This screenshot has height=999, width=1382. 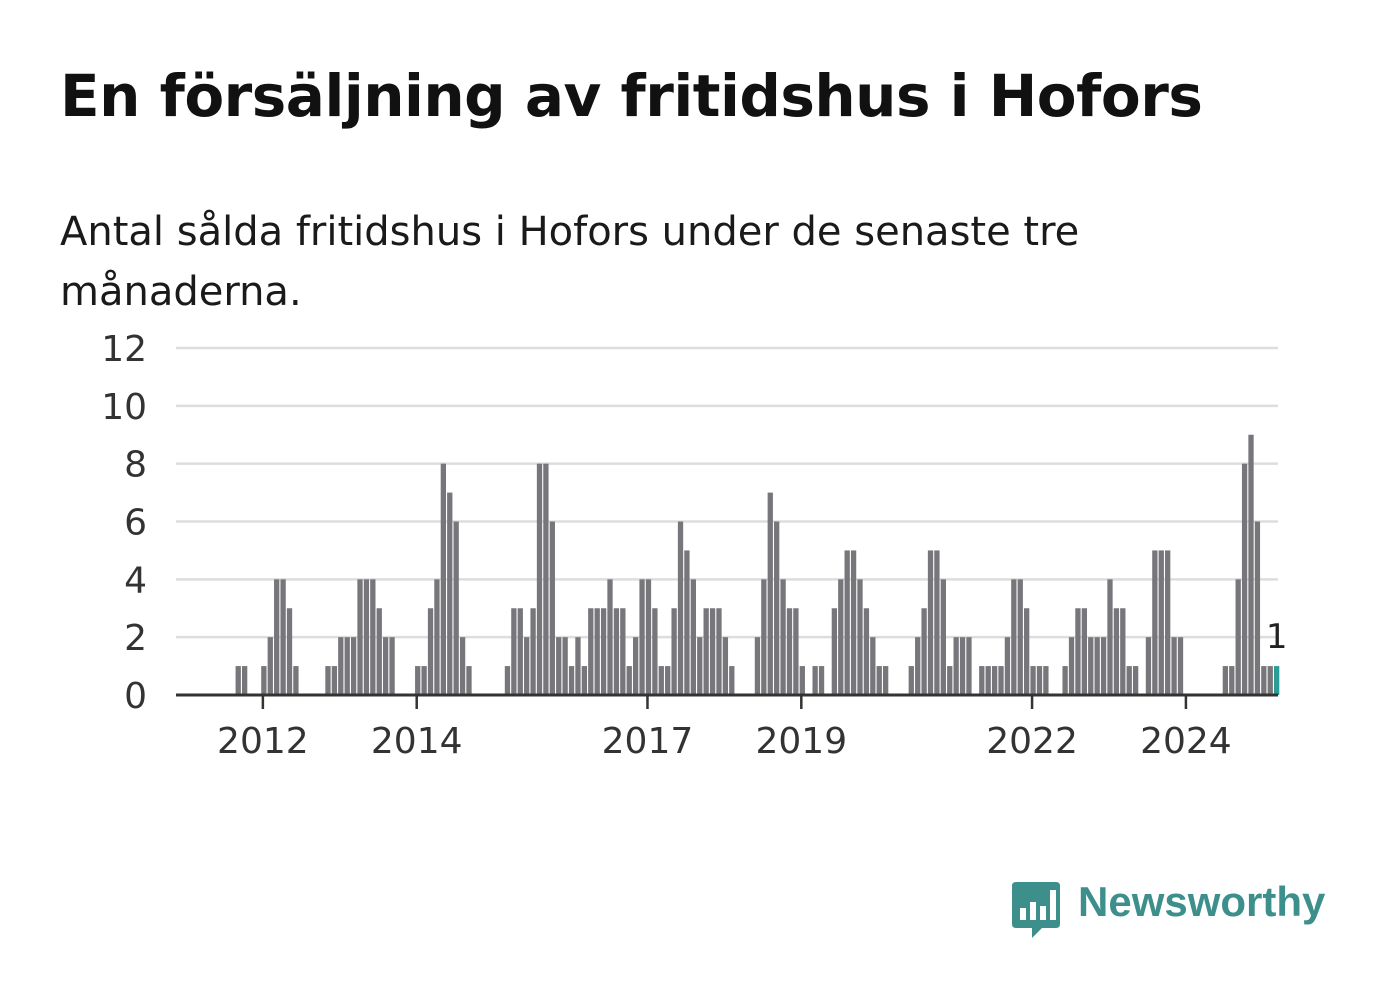 I want to click on x-axis-labels: 2012 2014 2017 2019 2022 2024, so click(x=724, y=741).